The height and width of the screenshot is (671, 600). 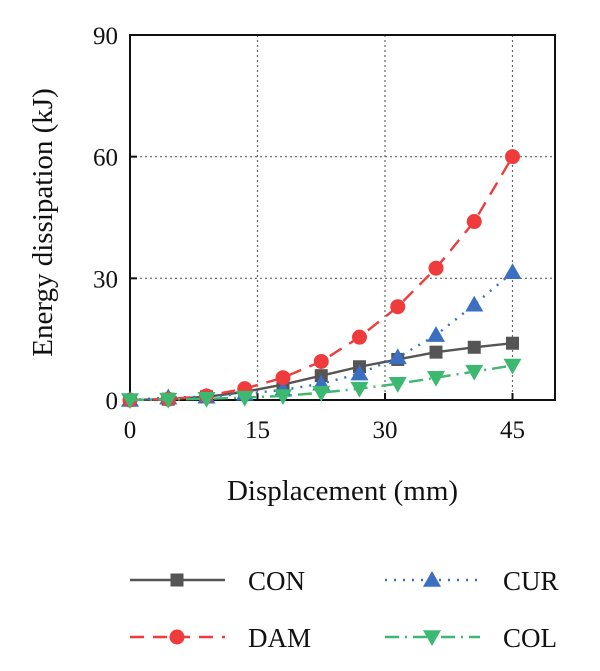 I want to click on x-tick-label: 45, so click(x=512, y=430).